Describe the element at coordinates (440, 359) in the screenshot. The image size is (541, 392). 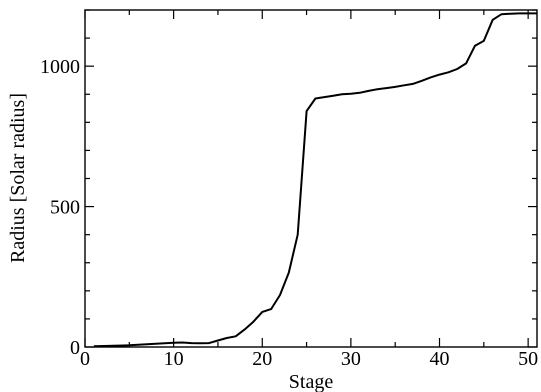
I see `x-tick-label: 40` at that location.